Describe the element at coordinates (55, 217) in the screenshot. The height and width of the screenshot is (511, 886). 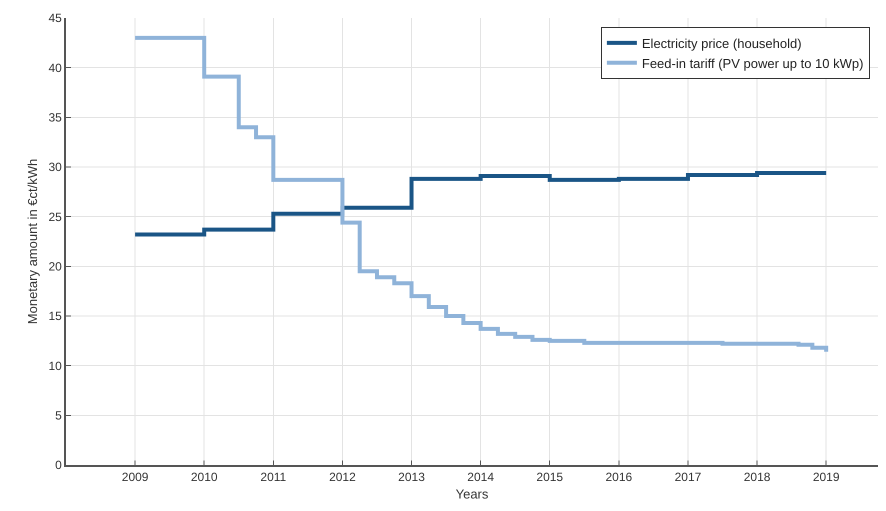
I see `y-tick-label: 25` at that location.